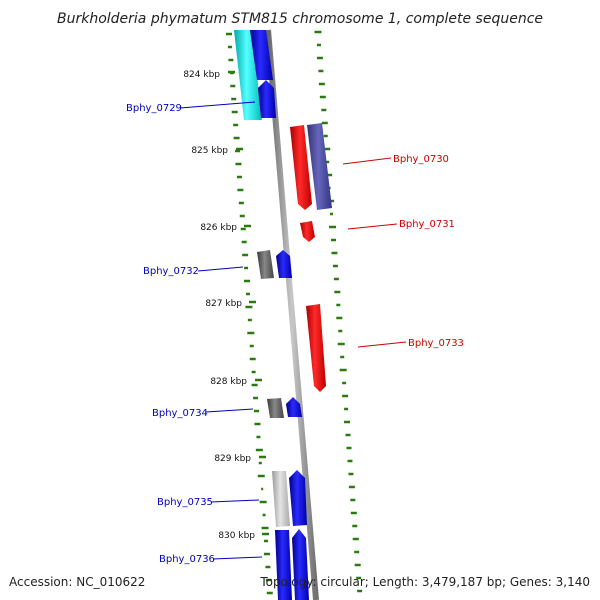 The height and width of the screenshot is (600, 600). I want to click on scale-label: 826 kbp, so click(218, 228).